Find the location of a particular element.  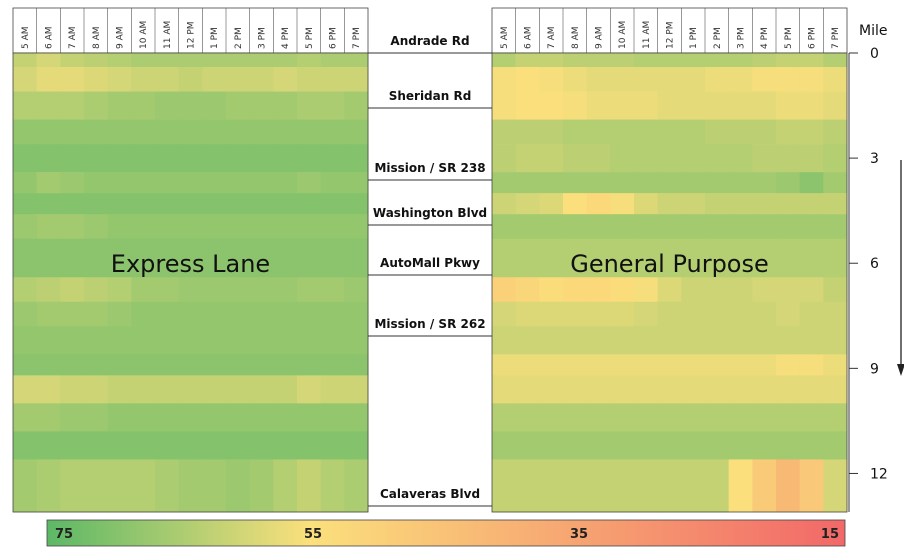

road-label: Mission / SR 262 is located at coordinates (429, 324).